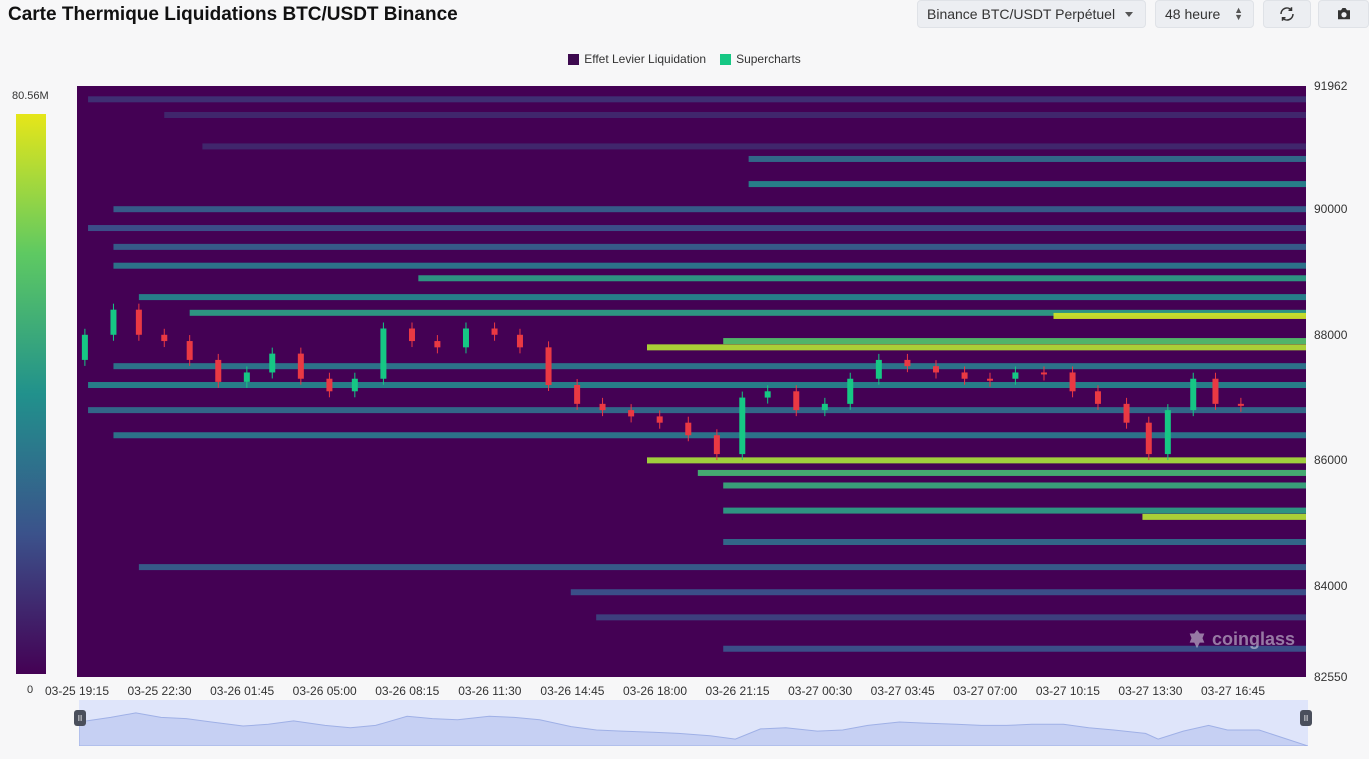 This screenshot has height=759, width=1369. What do you see at coordinates (77, 691) in the screenshot?
I see `x-tick-label: 03-25 19:15` at bounding box center [77, 691].